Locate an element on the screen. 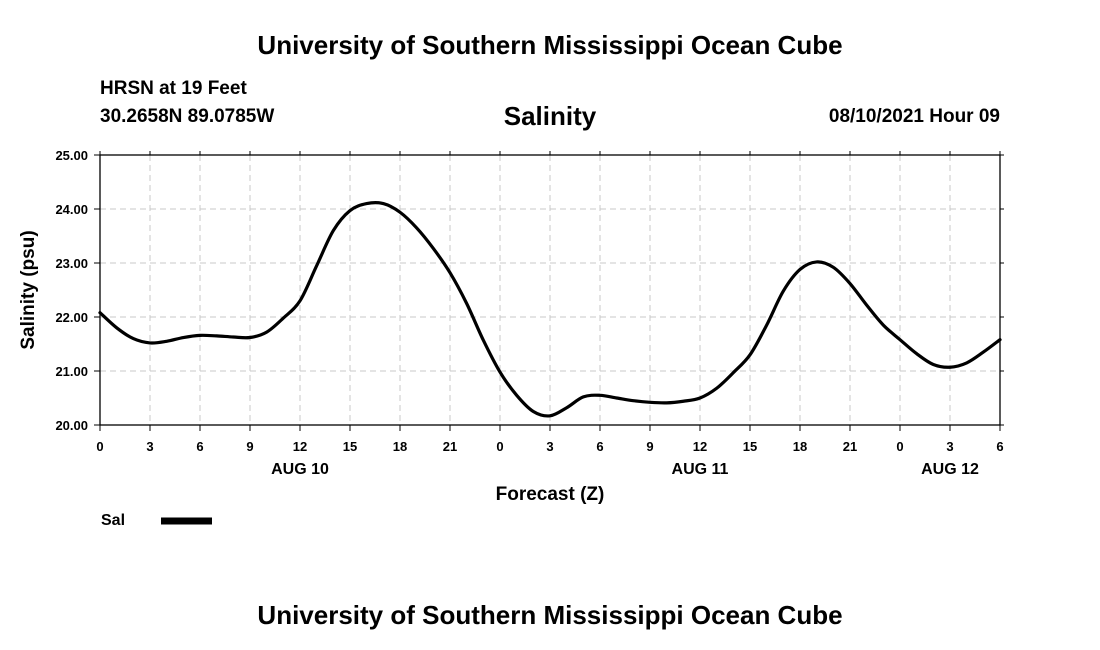  forecast-datetime: 08/10/2021 Hour 09 is located at coordinates (914, 116).